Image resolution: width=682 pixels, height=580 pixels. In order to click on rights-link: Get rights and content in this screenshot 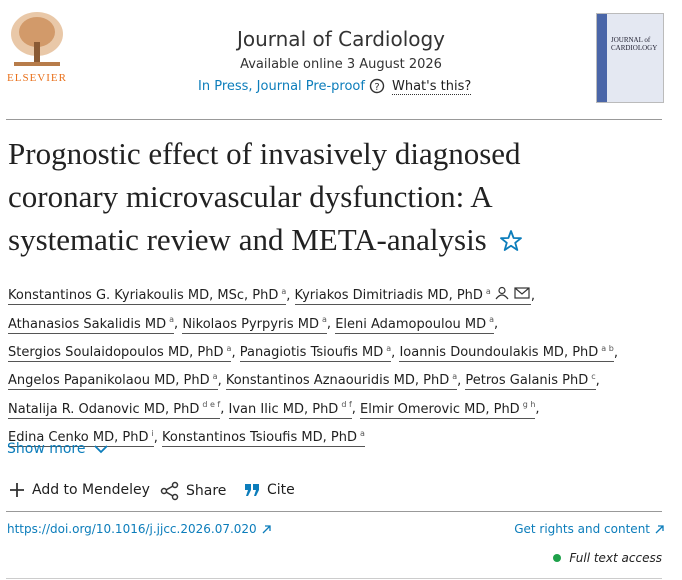, I will do `click(589, 529)`.